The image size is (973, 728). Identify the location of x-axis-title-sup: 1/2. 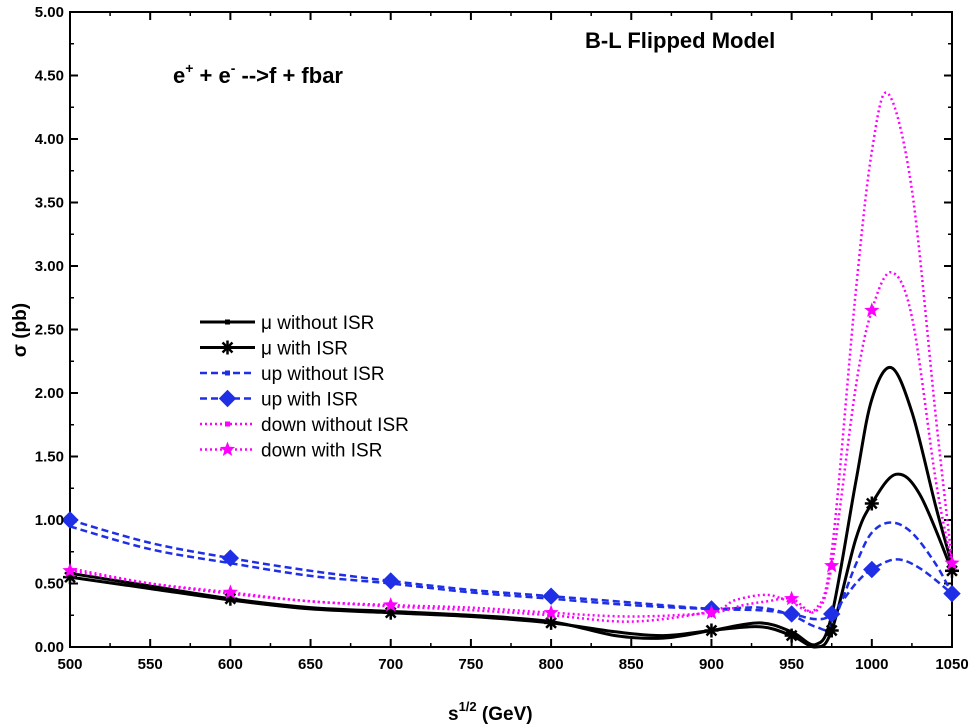
(468, 706).